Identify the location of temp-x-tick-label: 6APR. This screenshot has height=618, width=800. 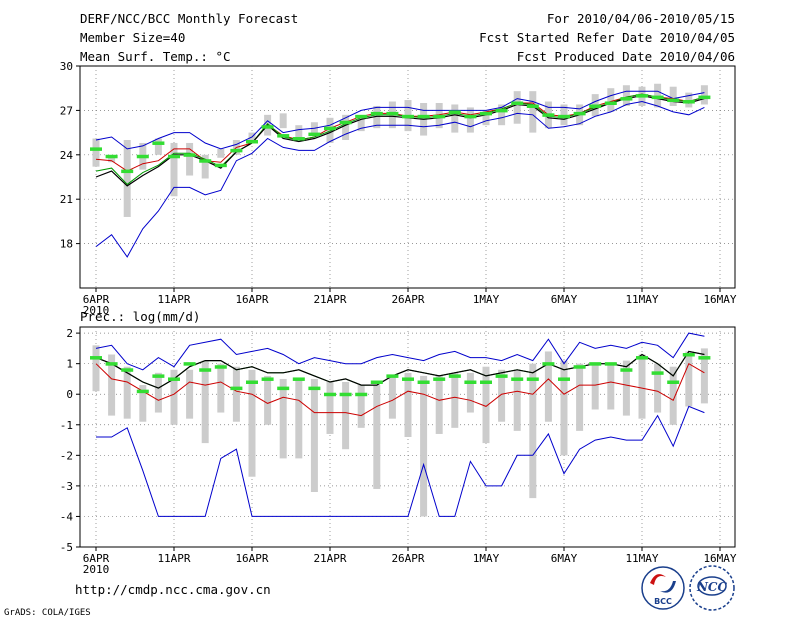
(96, 299).